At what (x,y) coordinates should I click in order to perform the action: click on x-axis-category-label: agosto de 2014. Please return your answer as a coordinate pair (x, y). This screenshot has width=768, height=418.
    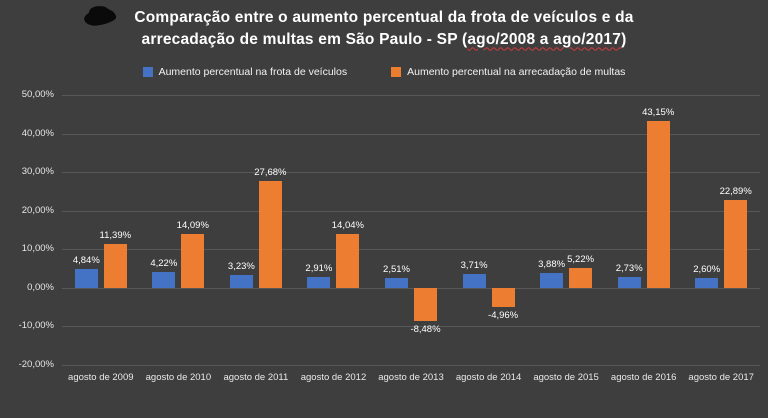
    Looking at the image, I should click on (488, 377).